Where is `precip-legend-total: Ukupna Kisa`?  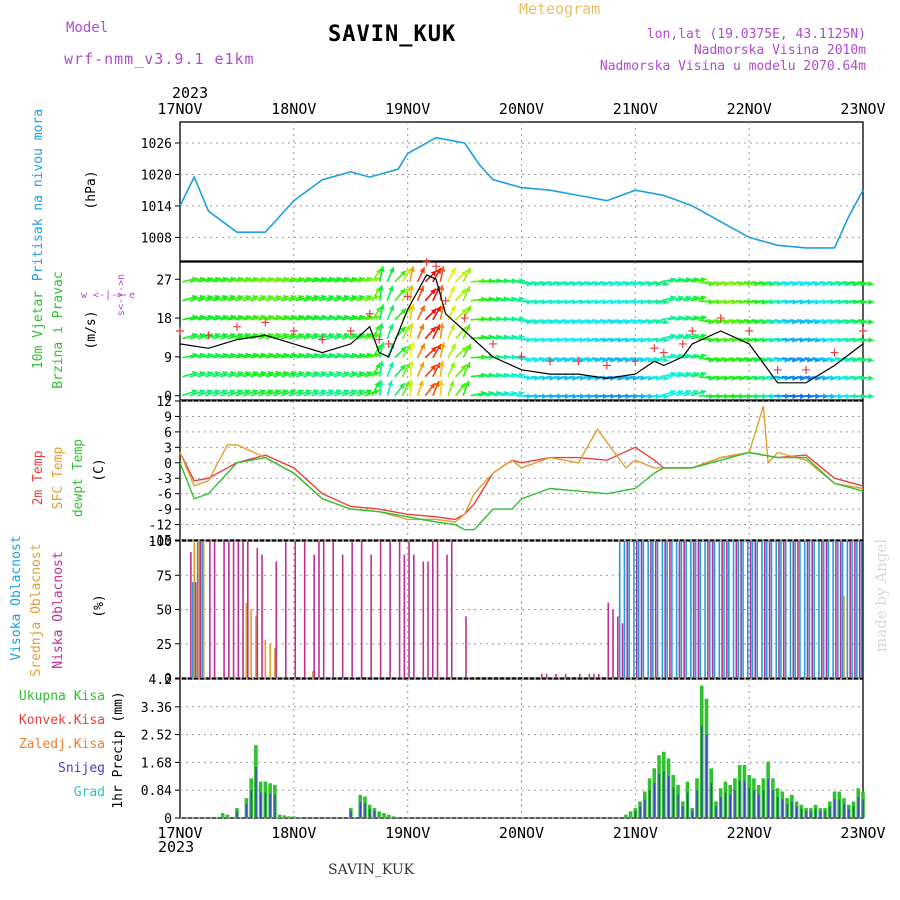 precip-legend-total: Ukupna Kisa is located at coordinates (62, 696).